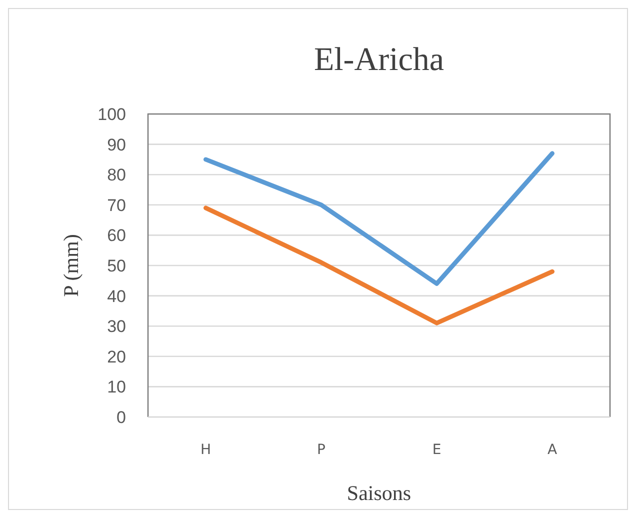 This screenshot has height=518, width=636. What do you see at coordinates (116, 266) in the screenshot?
I see `y-tick-label: 50` at bounding box center [116, 266].